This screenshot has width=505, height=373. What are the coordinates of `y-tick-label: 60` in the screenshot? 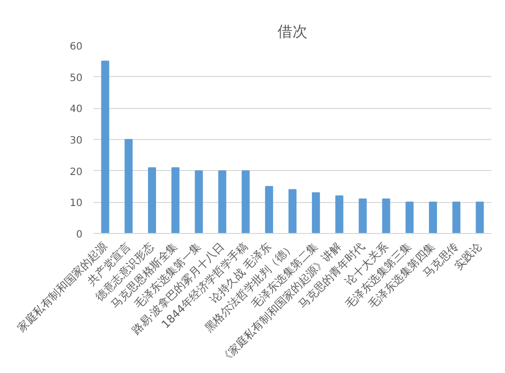 It's located at (76, 47).